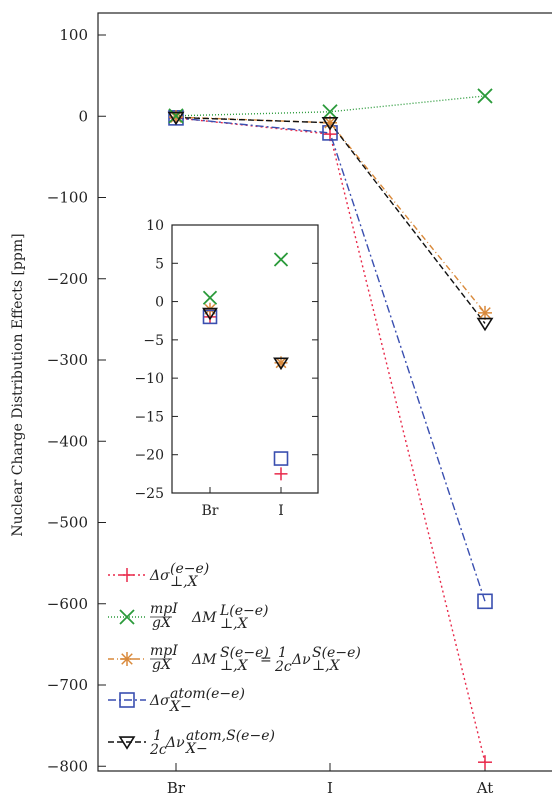  I want to click on y-tick-label: −600, so click(67, 604).